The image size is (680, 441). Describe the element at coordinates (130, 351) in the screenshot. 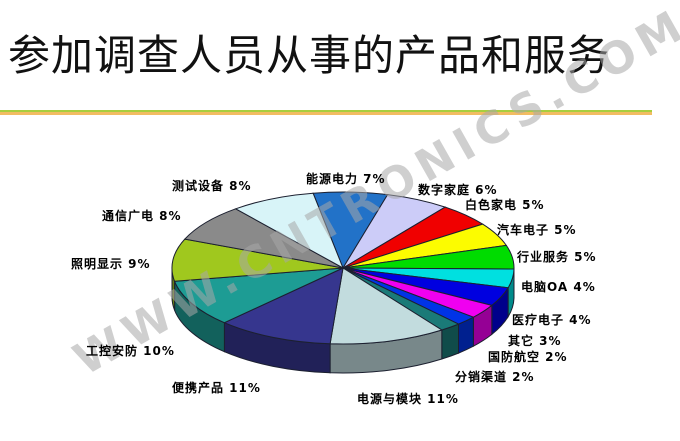

I see `slice-label: 工控安防 10%` at that location.